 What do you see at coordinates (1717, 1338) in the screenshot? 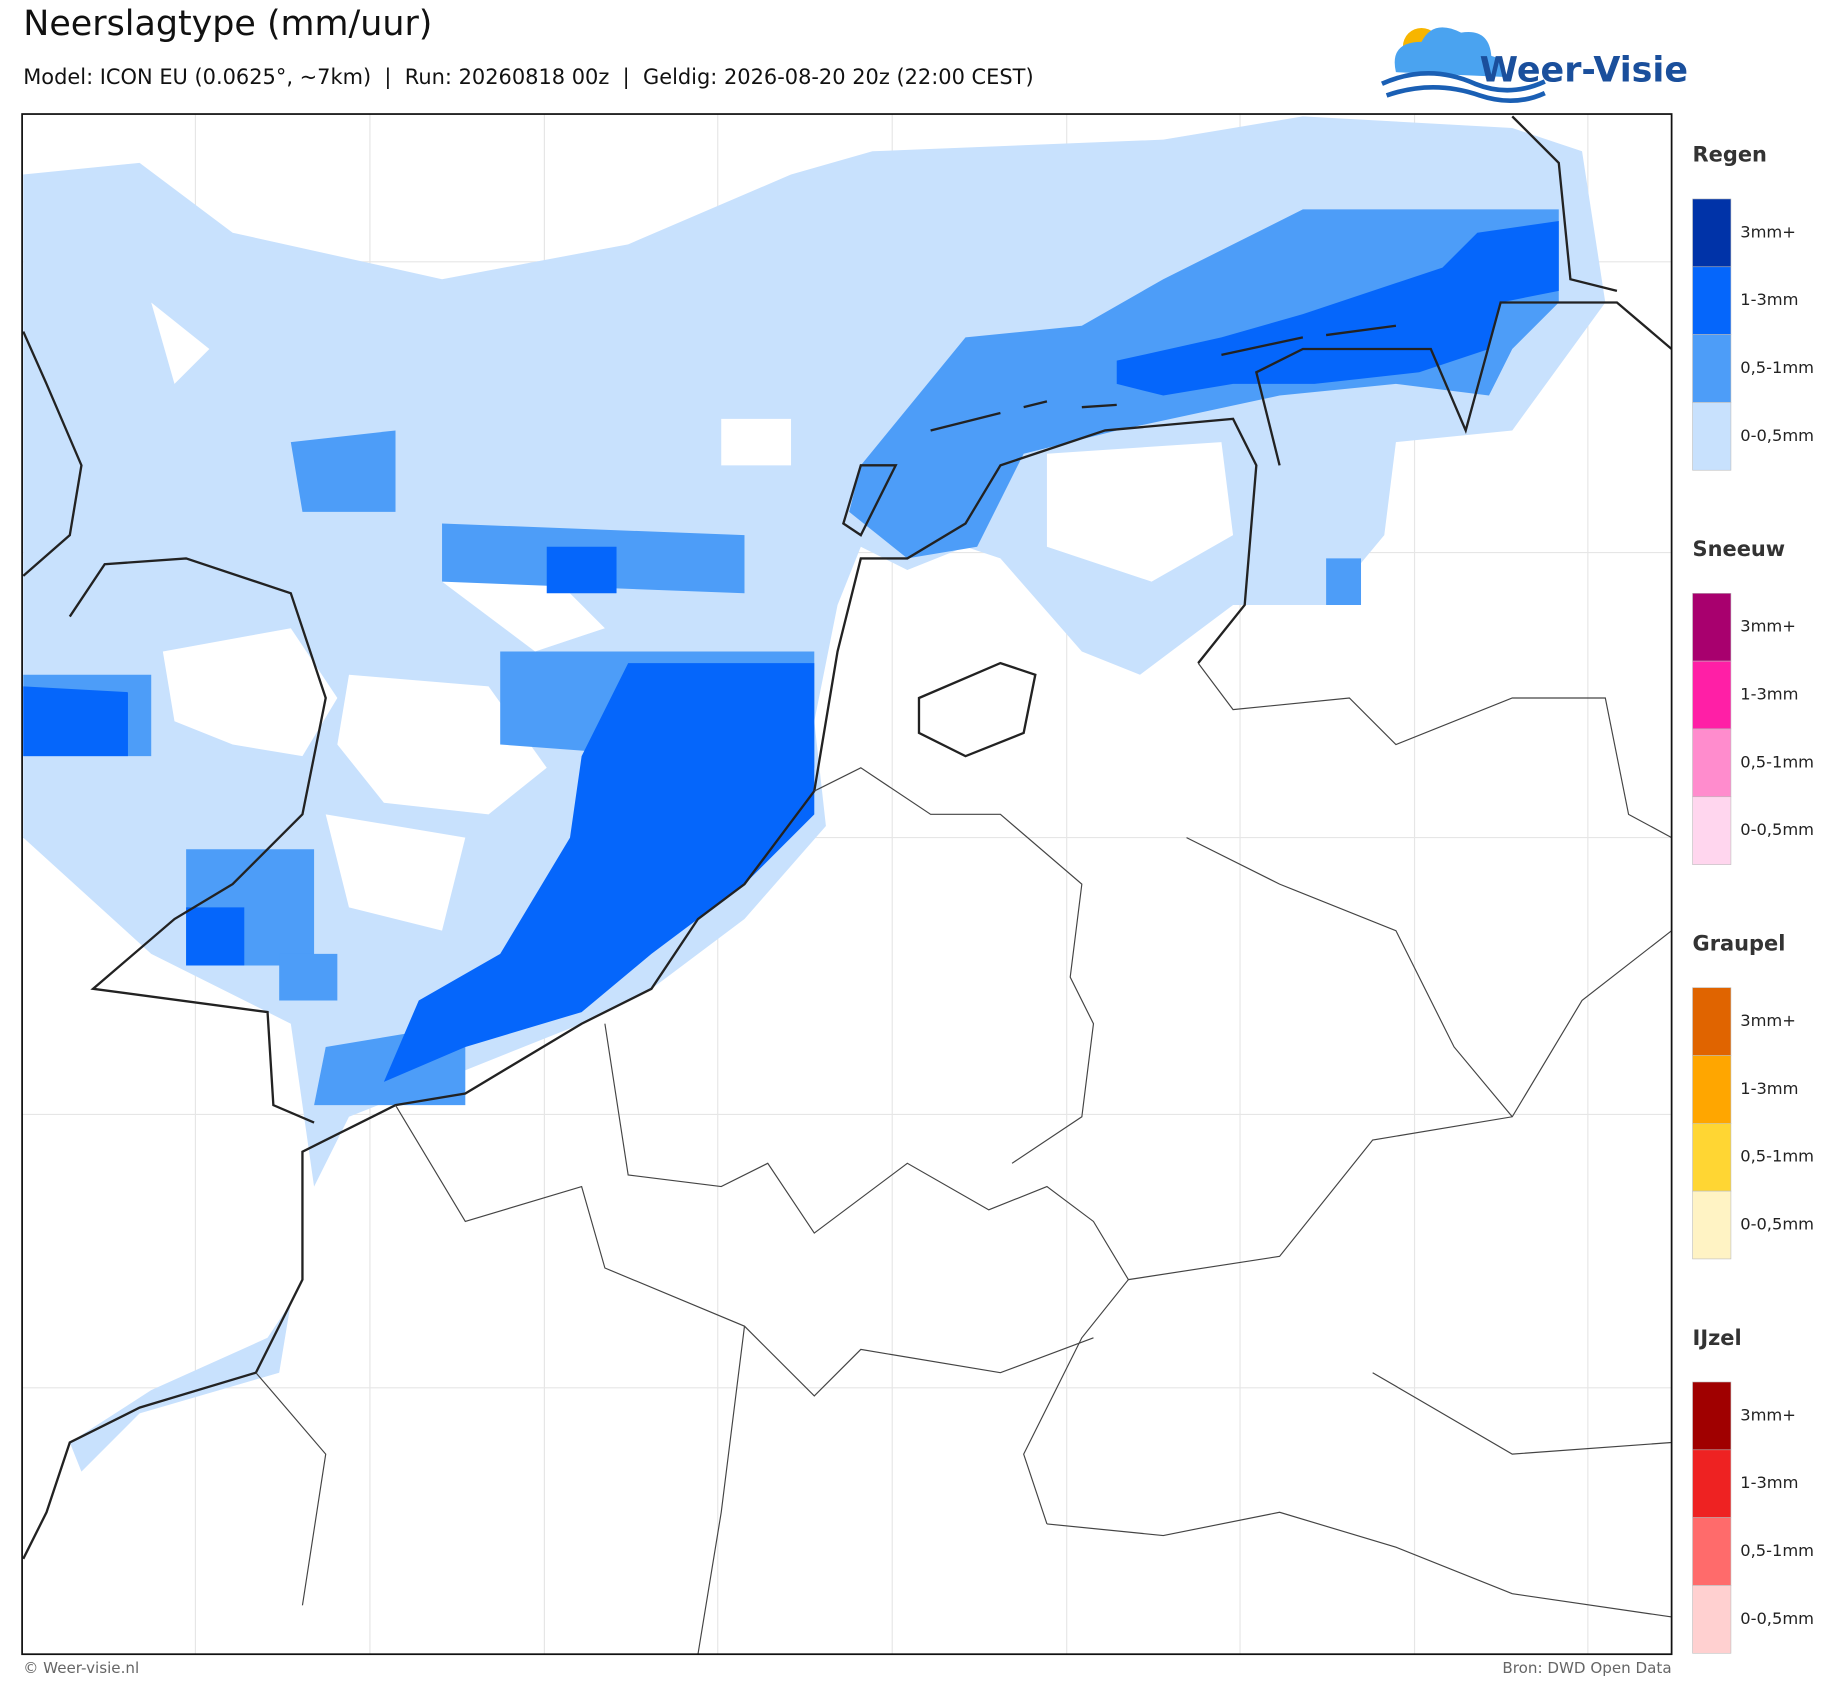
I see `legend-title: IJzel` at bounding box center [1717, 1338].